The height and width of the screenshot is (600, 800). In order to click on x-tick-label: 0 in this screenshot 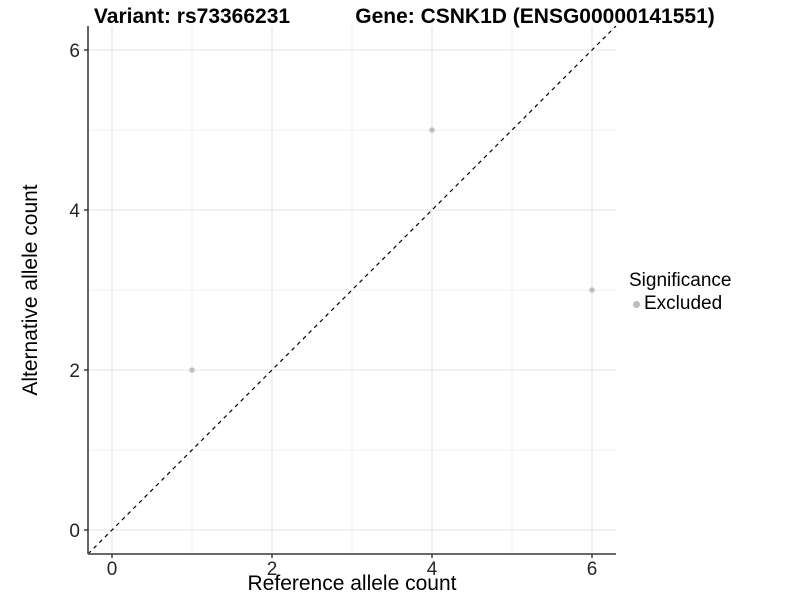, I will do `click(112, 569)`.